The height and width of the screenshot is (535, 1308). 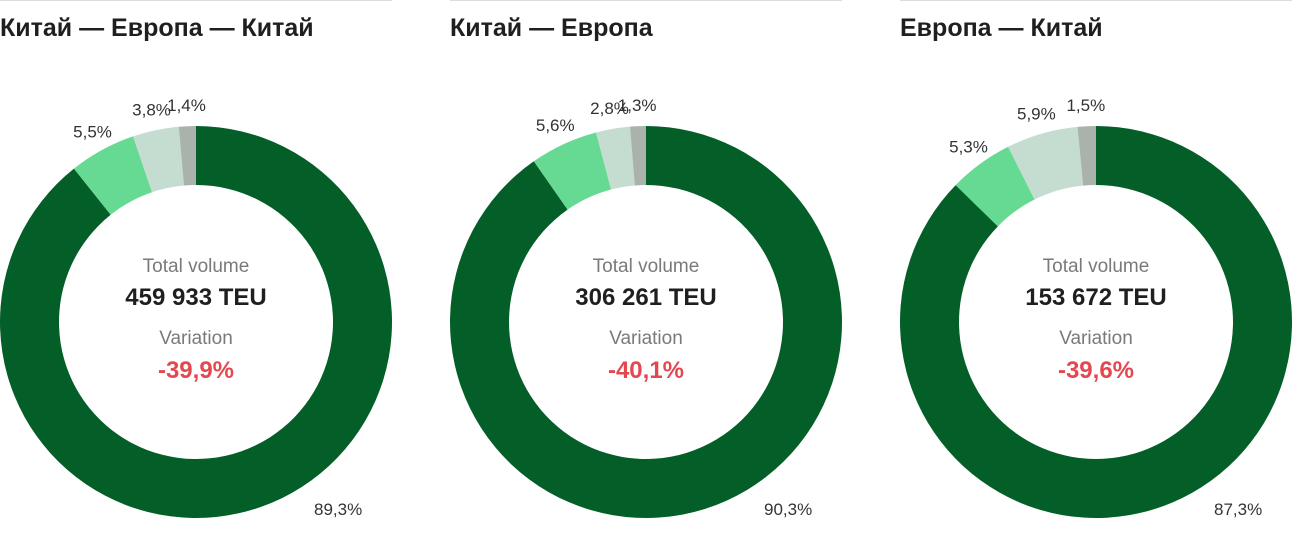 I want to click on total-volume-value: 306 261 TEU, so click(x=646, y=297).